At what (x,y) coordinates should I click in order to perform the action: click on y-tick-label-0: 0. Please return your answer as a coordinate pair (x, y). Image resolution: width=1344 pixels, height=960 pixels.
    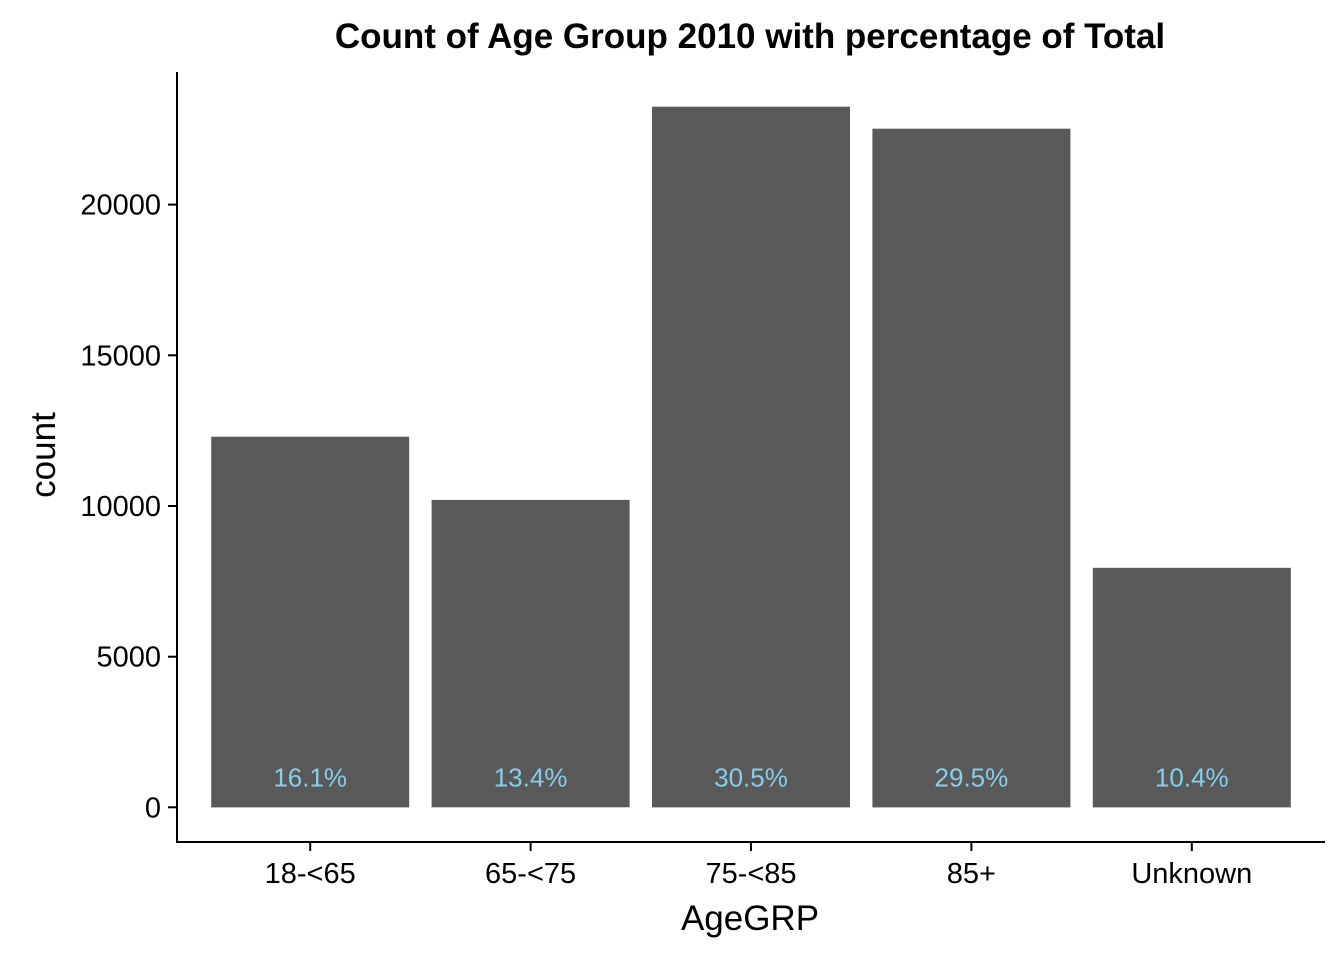
    Looking at the image, I should click on (153, 808).